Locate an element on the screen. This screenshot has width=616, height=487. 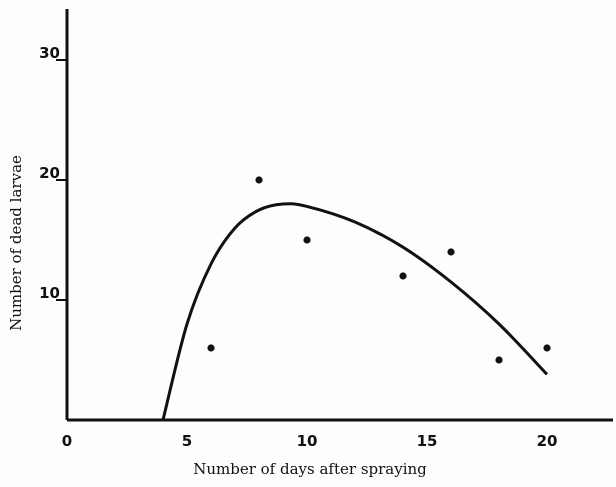
y-tick-label: 10 is located at coordinates (49, 293).